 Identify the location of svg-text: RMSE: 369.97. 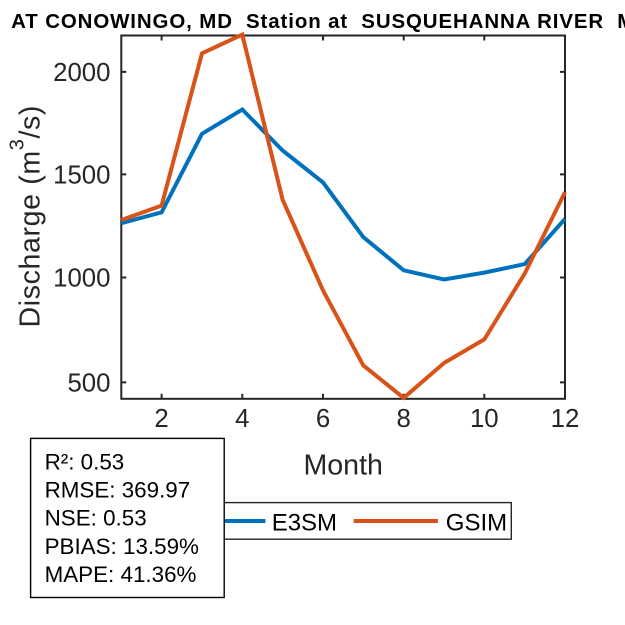
(118, 490).